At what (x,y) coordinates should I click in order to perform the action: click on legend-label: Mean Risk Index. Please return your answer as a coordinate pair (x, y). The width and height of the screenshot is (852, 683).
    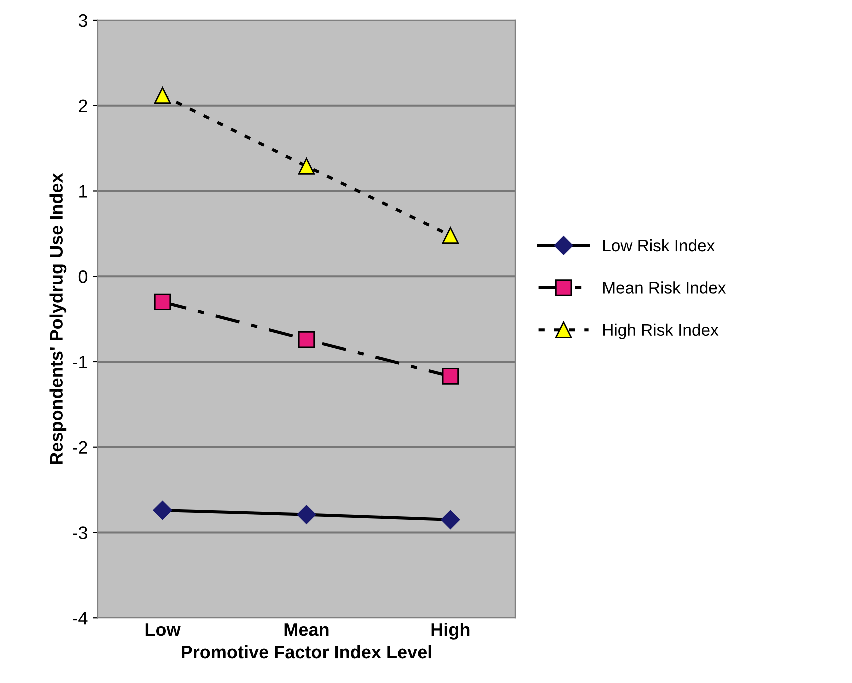
    Looking at the image, I should click on (665, 288).